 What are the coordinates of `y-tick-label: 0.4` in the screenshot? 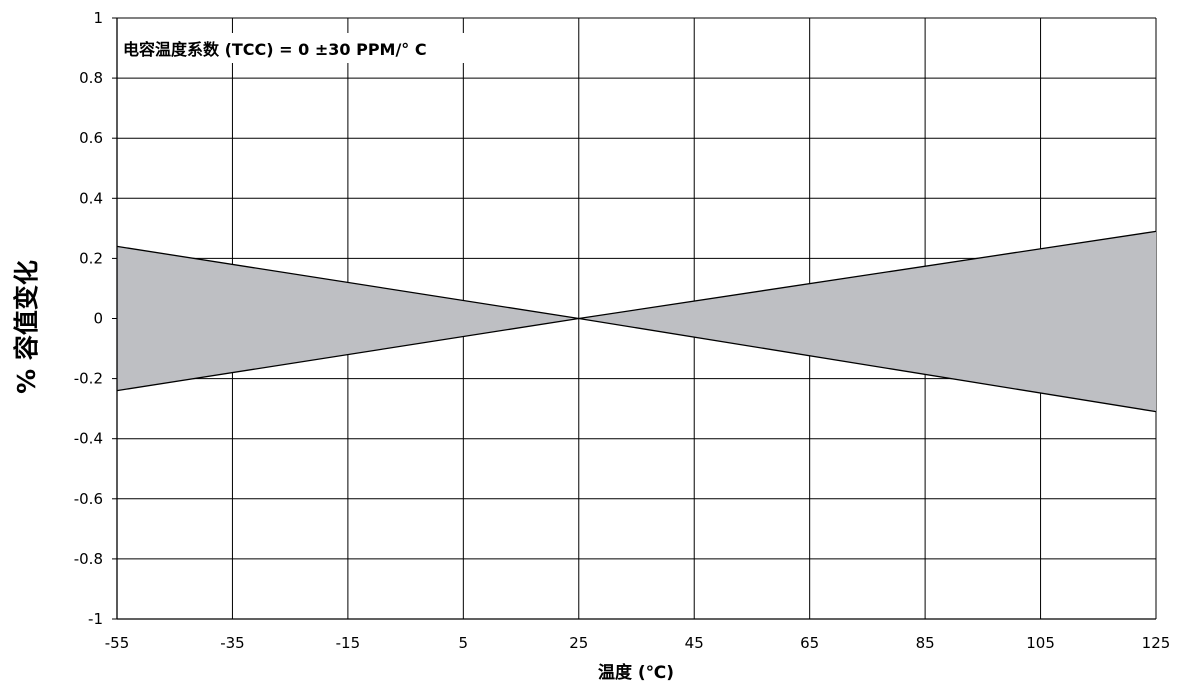 It's located at (91, 198).